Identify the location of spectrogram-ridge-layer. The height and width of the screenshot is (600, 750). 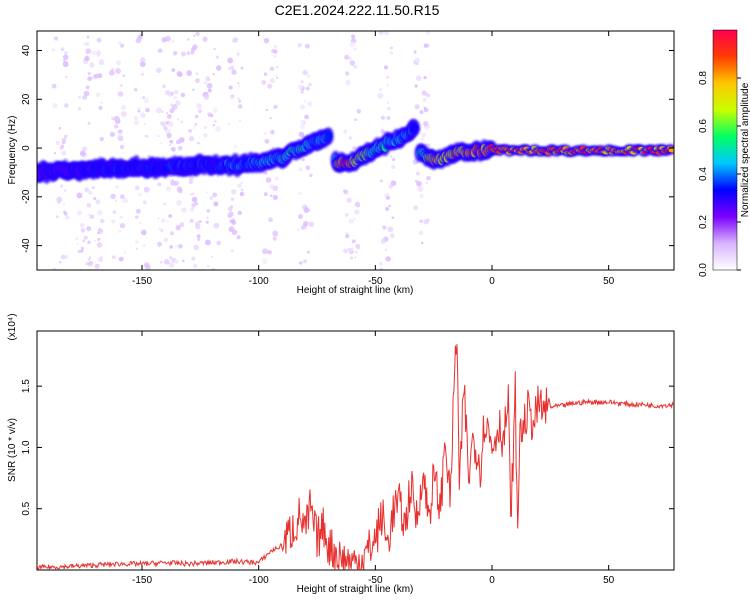
(355, 151).